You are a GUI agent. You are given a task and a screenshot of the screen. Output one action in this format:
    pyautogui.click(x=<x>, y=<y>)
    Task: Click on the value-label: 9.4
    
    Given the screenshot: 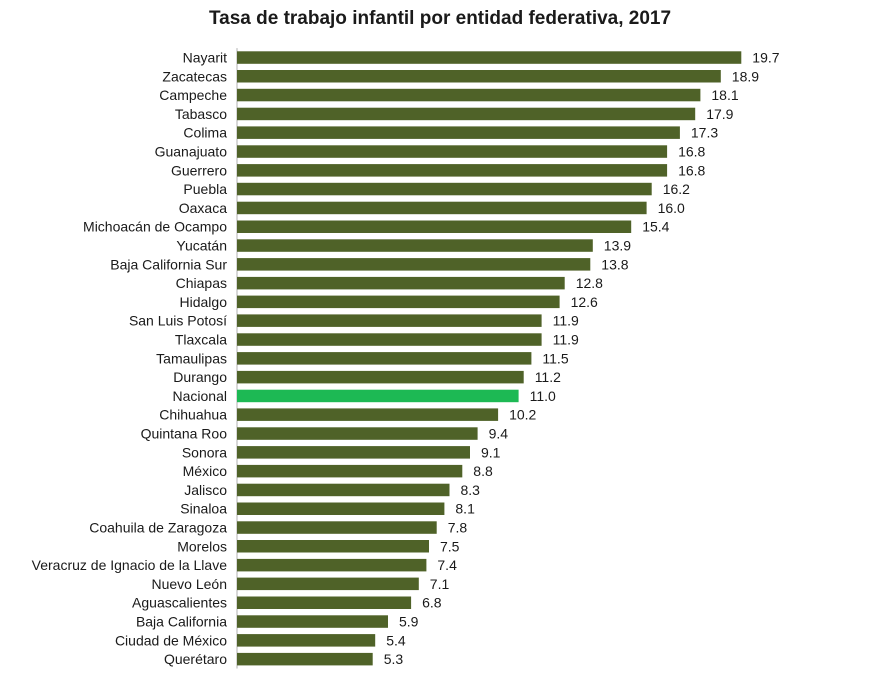 What is the action you would take?
    pyautogui.click(x=499, y=434)
    